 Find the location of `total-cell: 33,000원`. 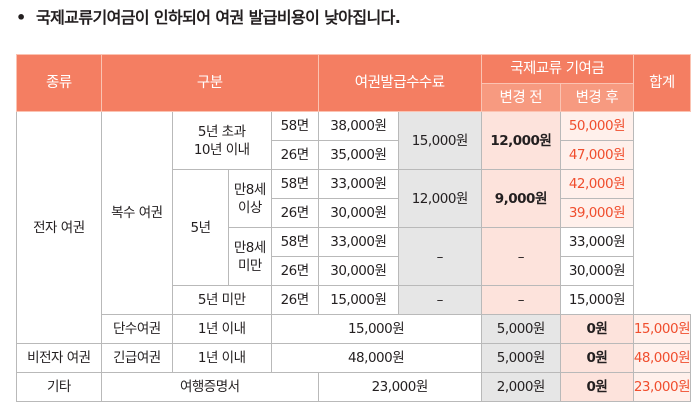

total-cell: 33,000원 is located at coordinates (597, 242).